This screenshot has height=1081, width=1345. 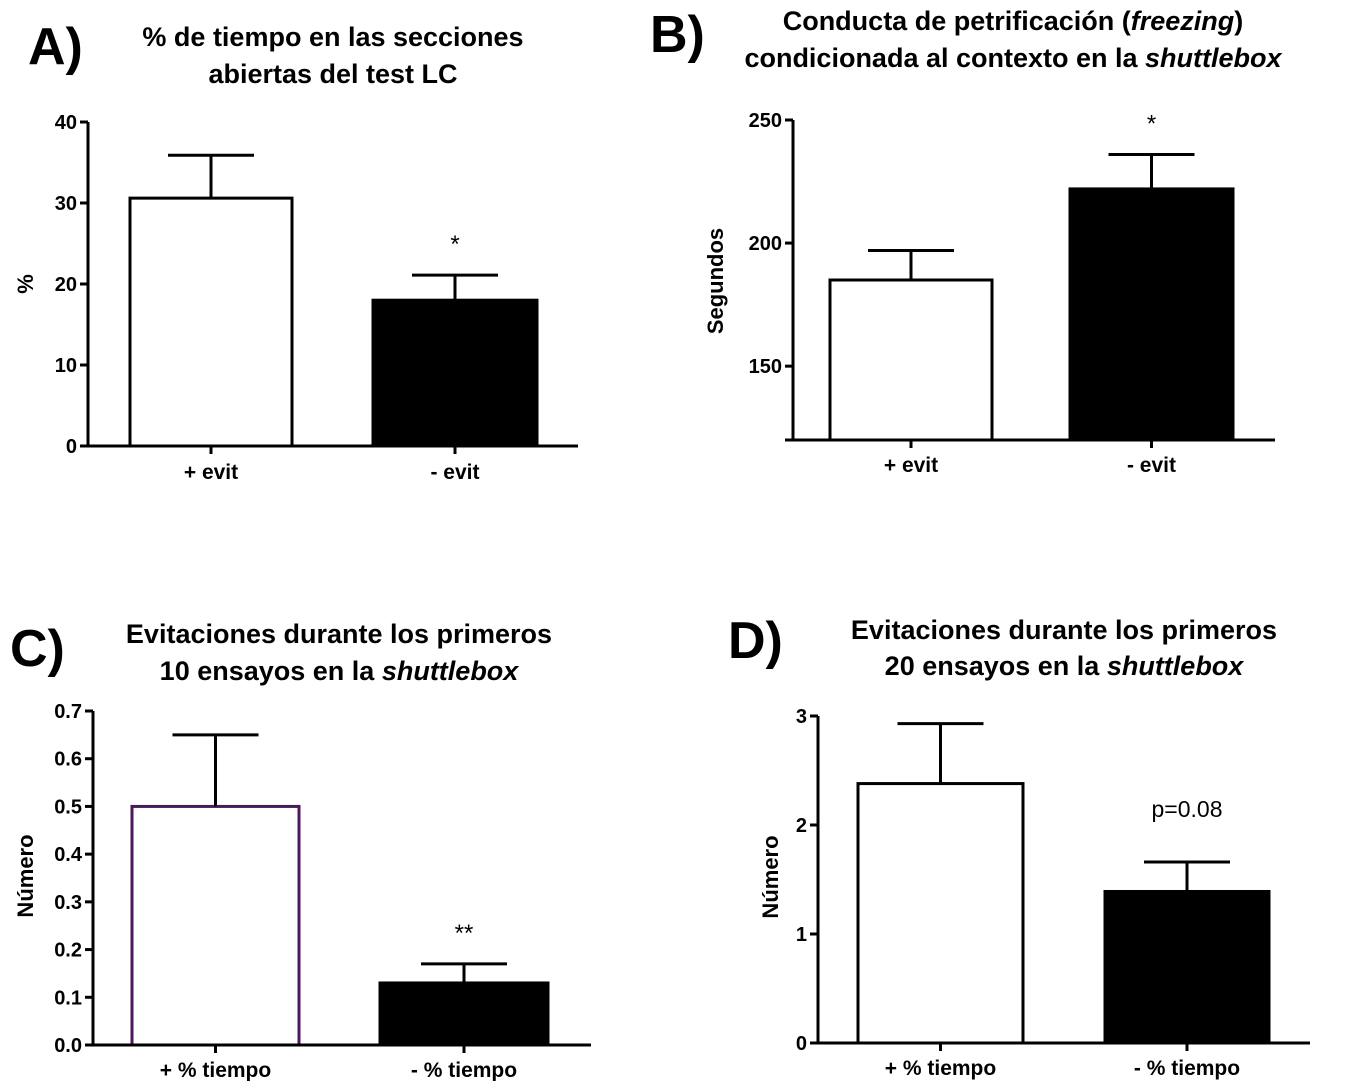 I want to click on y-tick-label: 200, so click(x=765, y=244).